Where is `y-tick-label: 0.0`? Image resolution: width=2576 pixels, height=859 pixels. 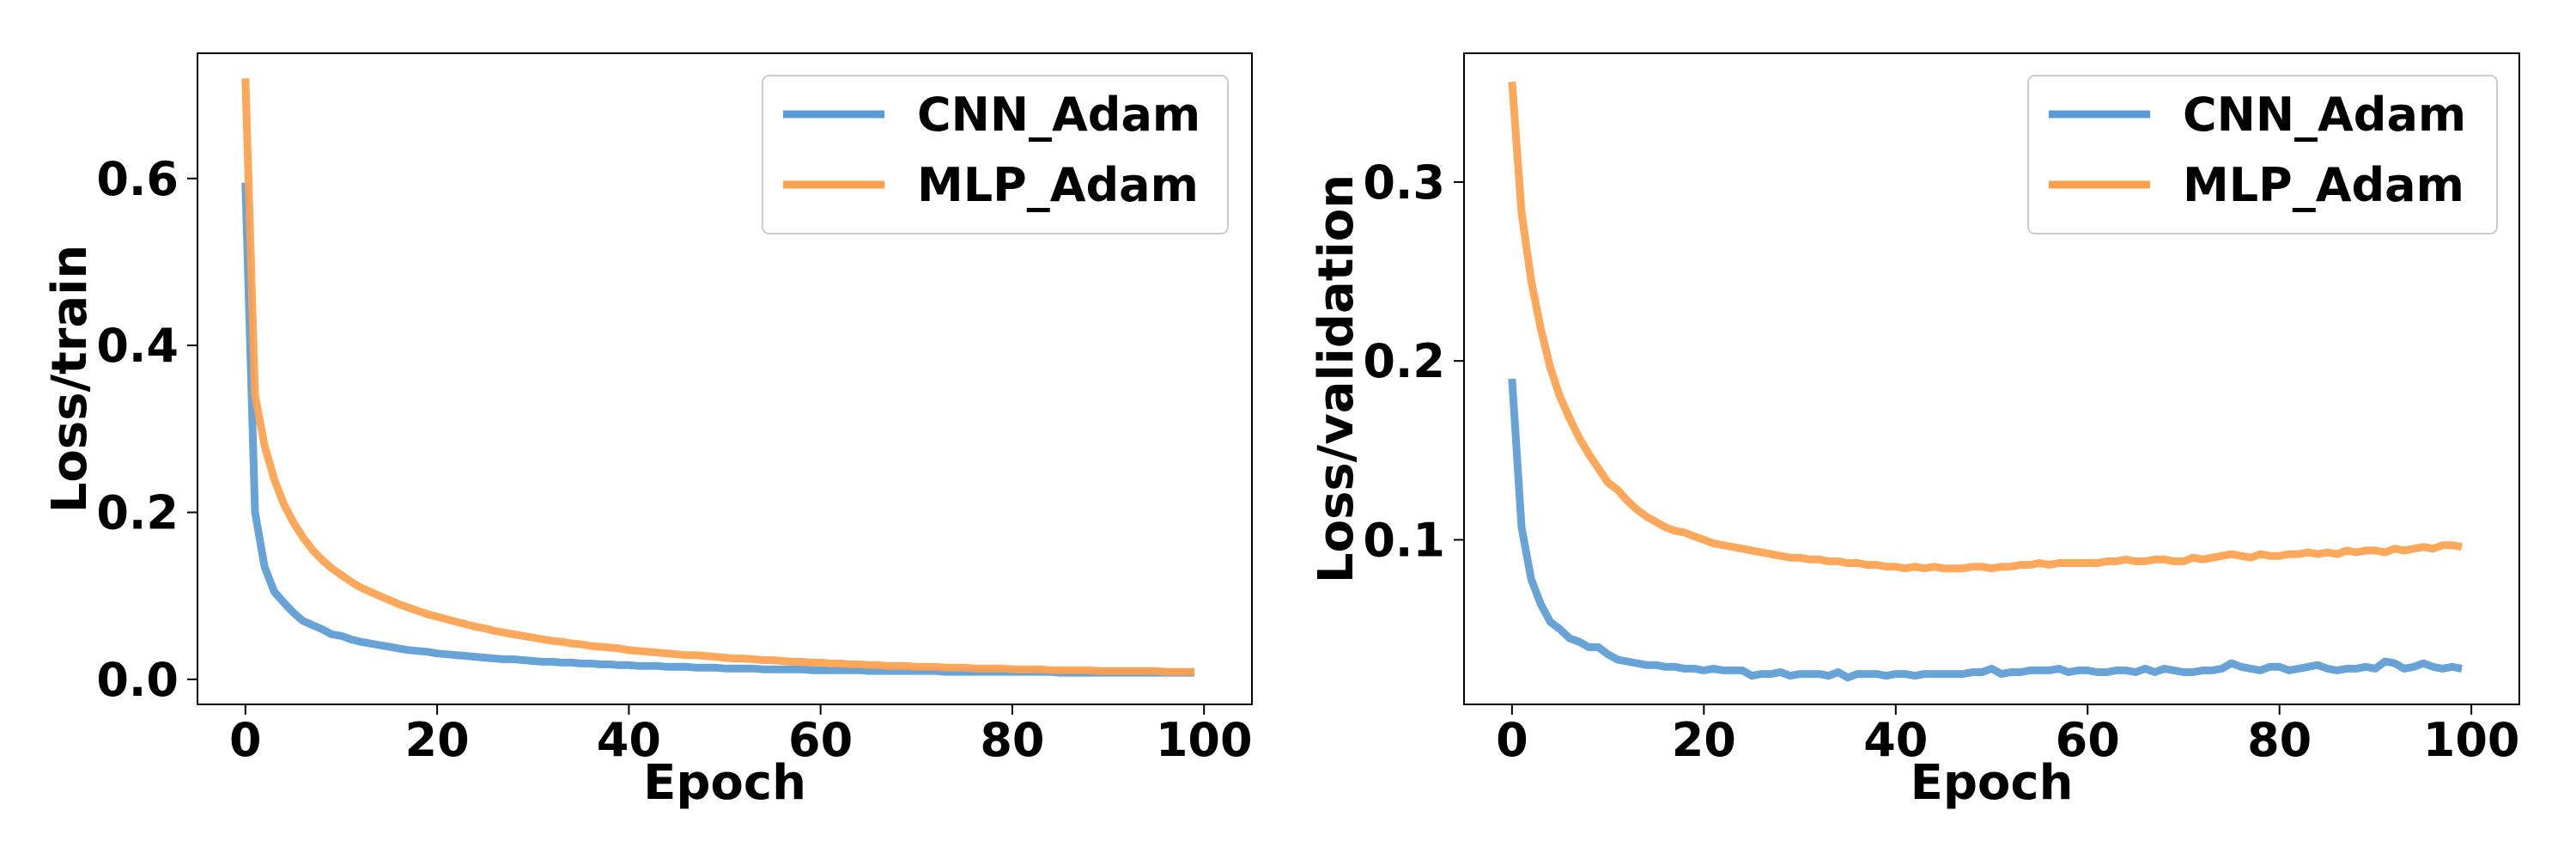
y-tick-label: 0.0 is located at coordinates (137, 680).